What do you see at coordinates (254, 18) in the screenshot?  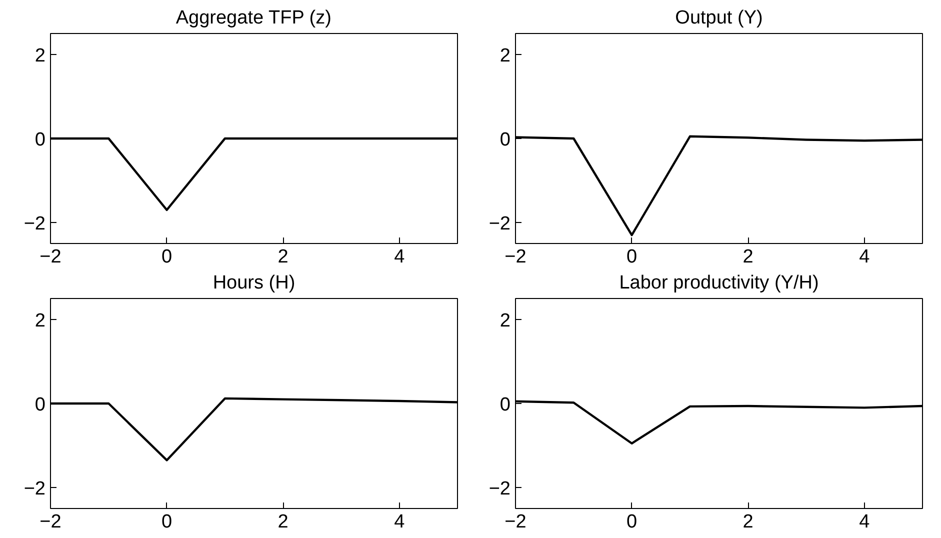 I see `chart-title: Aggregate TFP (z)` at bounding box center [254, 18].